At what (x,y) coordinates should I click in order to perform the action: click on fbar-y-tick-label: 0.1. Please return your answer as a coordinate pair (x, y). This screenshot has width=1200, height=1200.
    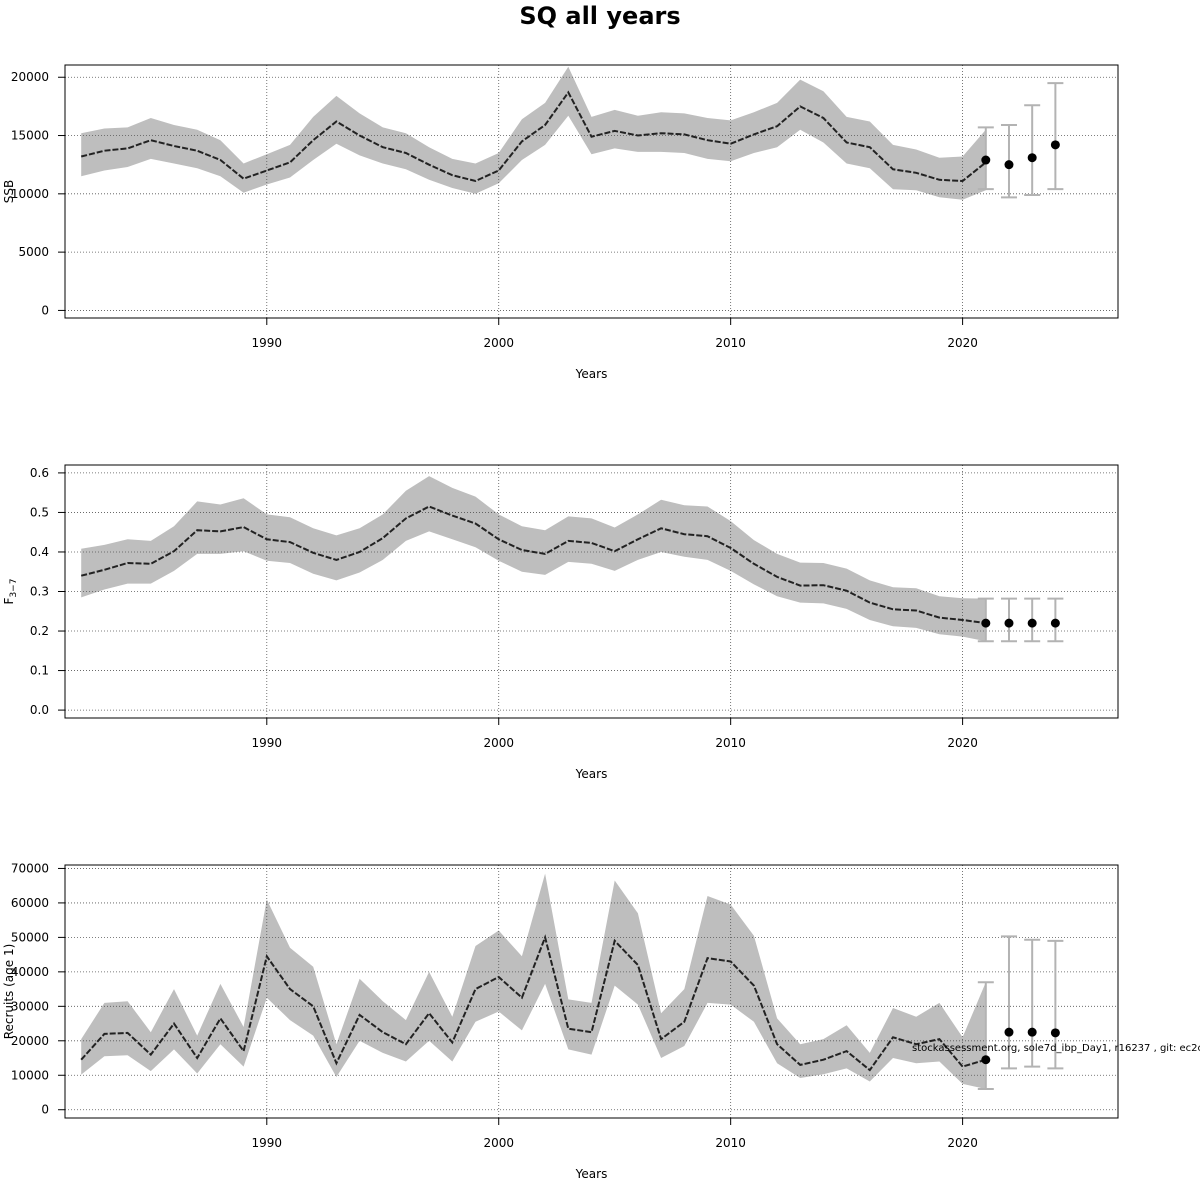
    Looking at the image, I should click on (39, 671).